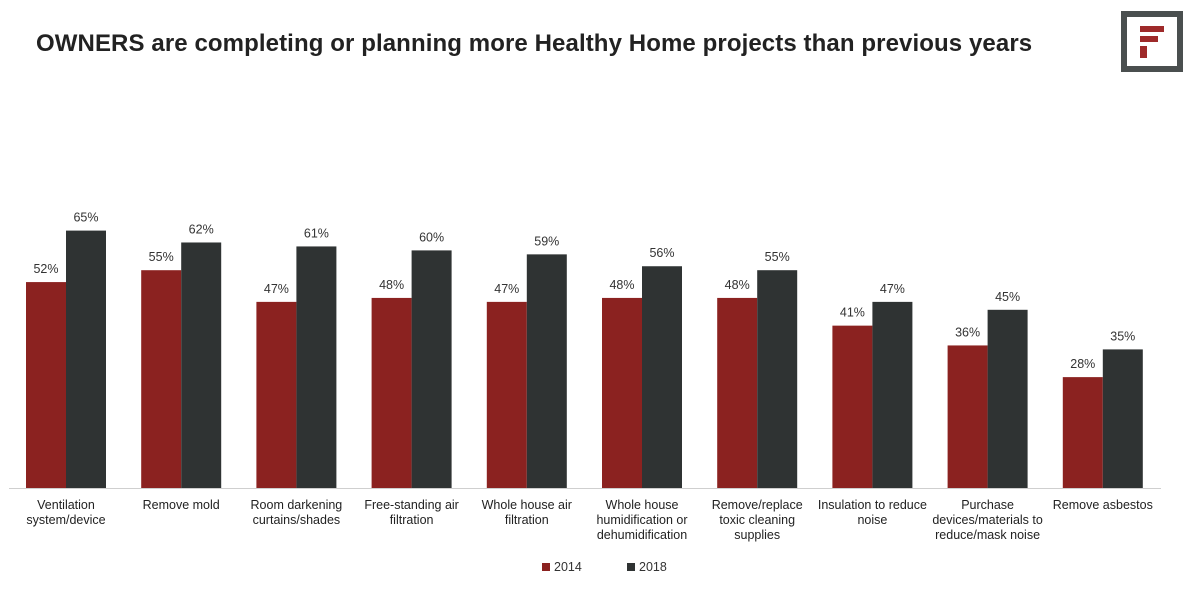 The height and width of the screenshot is (590, 1200). What do you see at coordinates (316, 233) in the screenshot?
I see `data-label-2018-2: 61%` at bounding box center [316, 233].